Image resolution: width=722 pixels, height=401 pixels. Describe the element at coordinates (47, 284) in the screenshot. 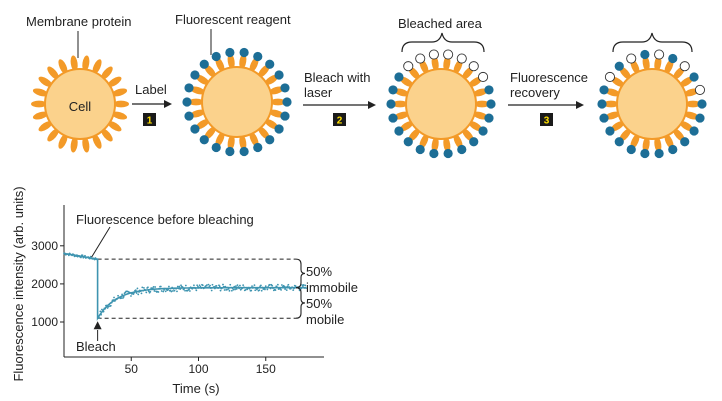

I see `y-ticks: 1000 2000 3000` at that location.